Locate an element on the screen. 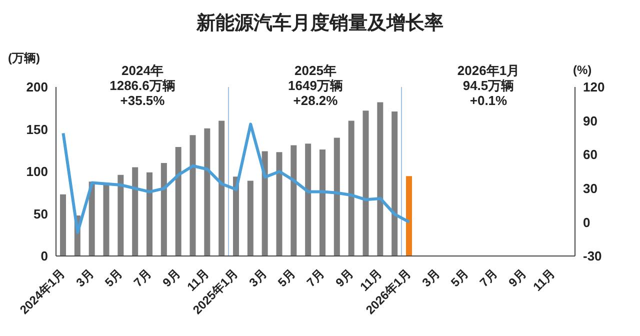 This screenshot has width=640, height=336. y2-tick-label: 90 is located at coordinates (590, 120).